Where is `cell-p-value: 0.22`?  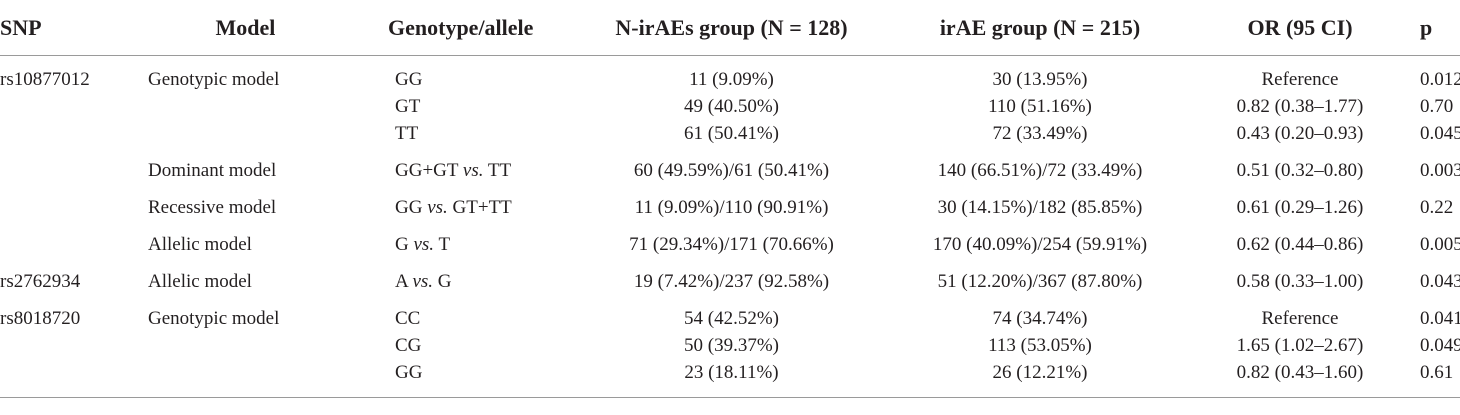
cell-p-value: 0.22 is located at coordinates (1437, 207).